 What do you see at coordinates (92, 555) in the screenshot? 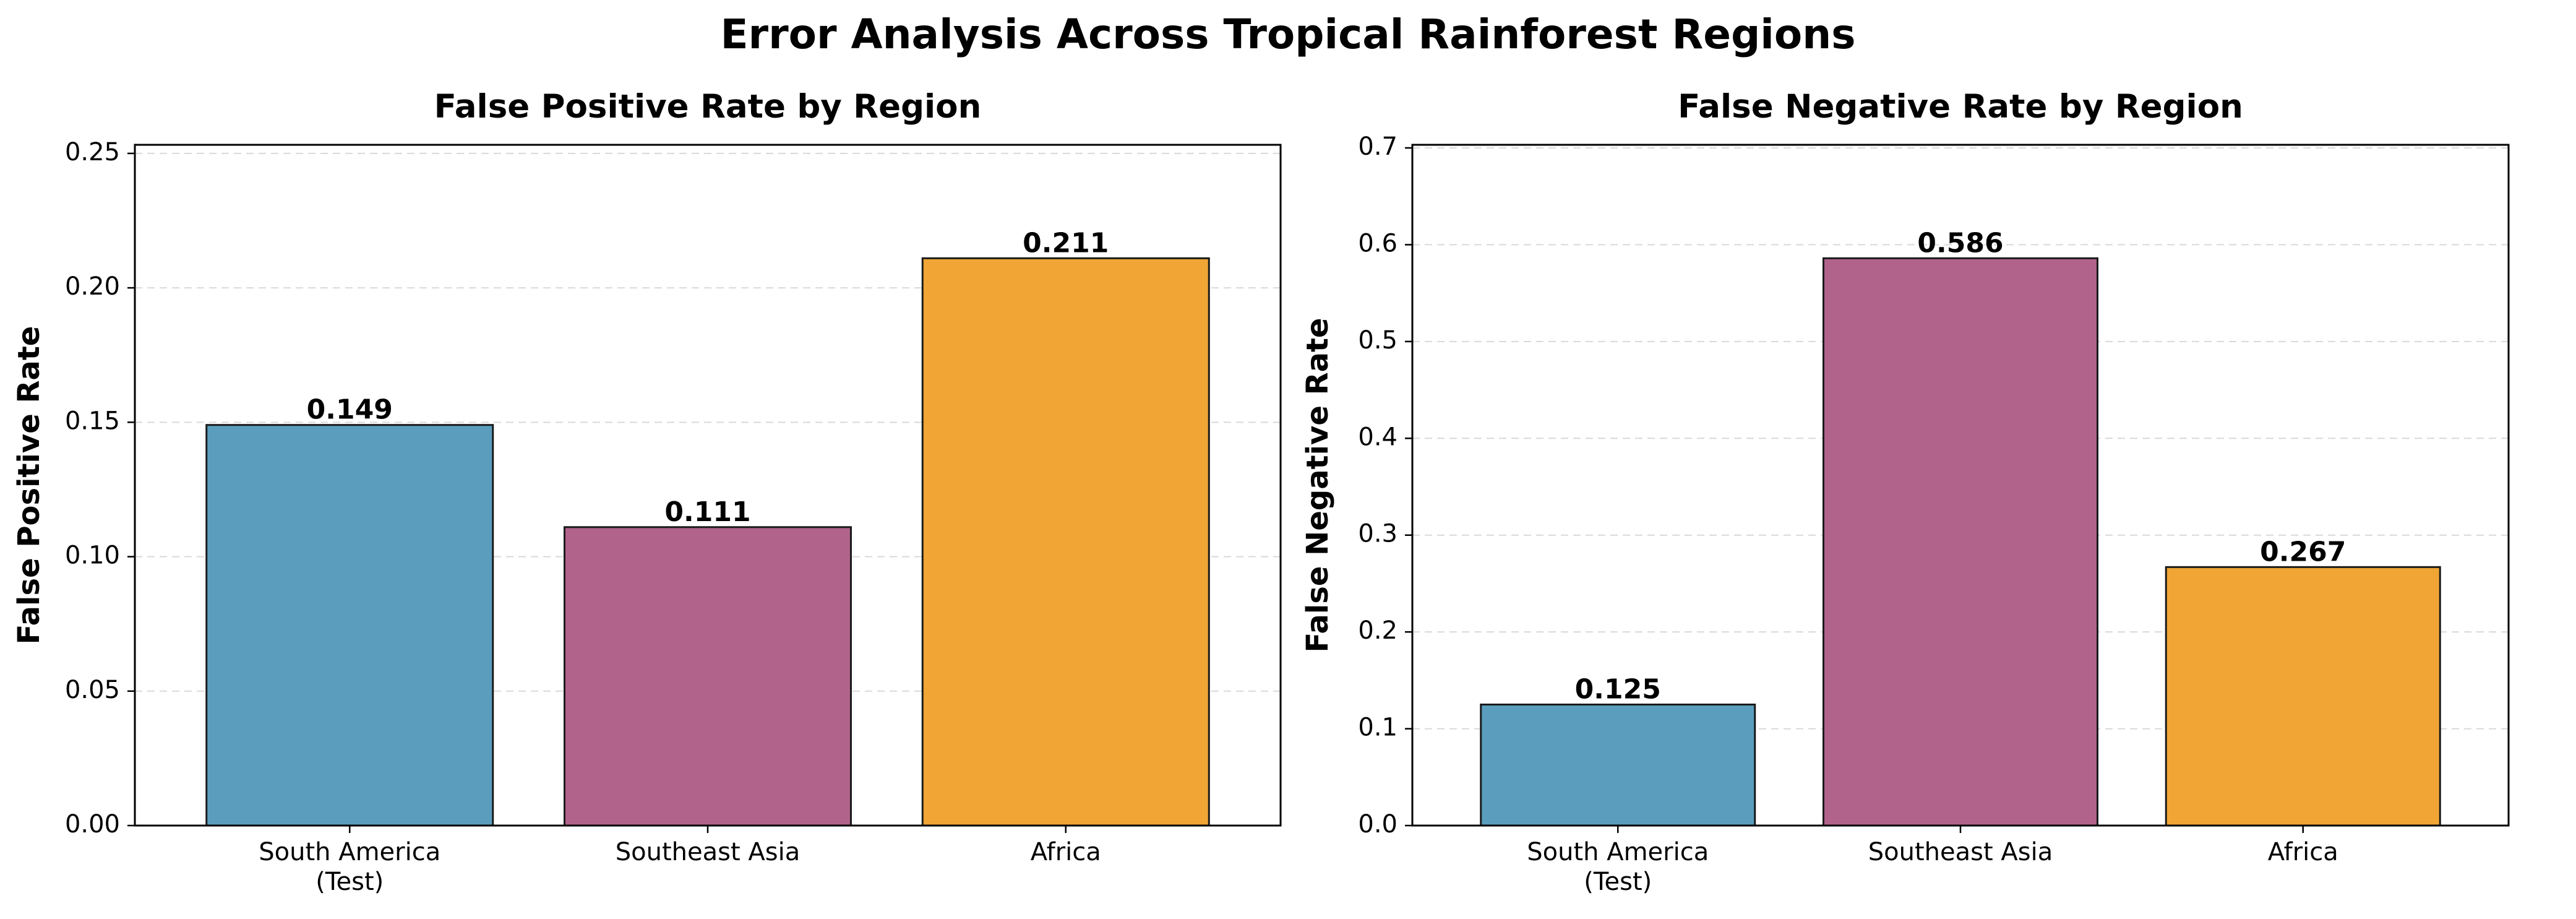
I see `y-tick-label: 0.10` at bounding box center [92, 555].